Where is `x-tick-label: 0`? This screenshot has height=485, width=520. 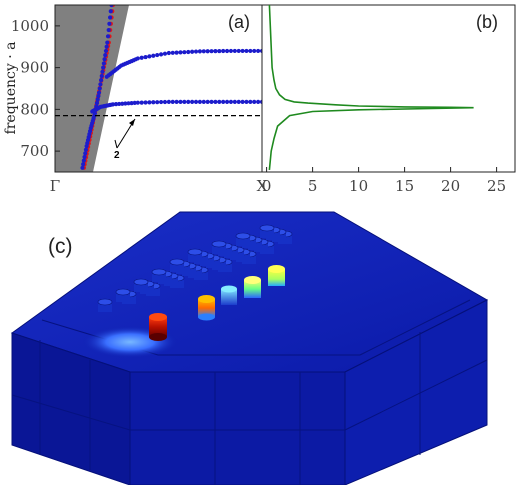
x-tick-label: 0 is located at coordinates (267, 186).